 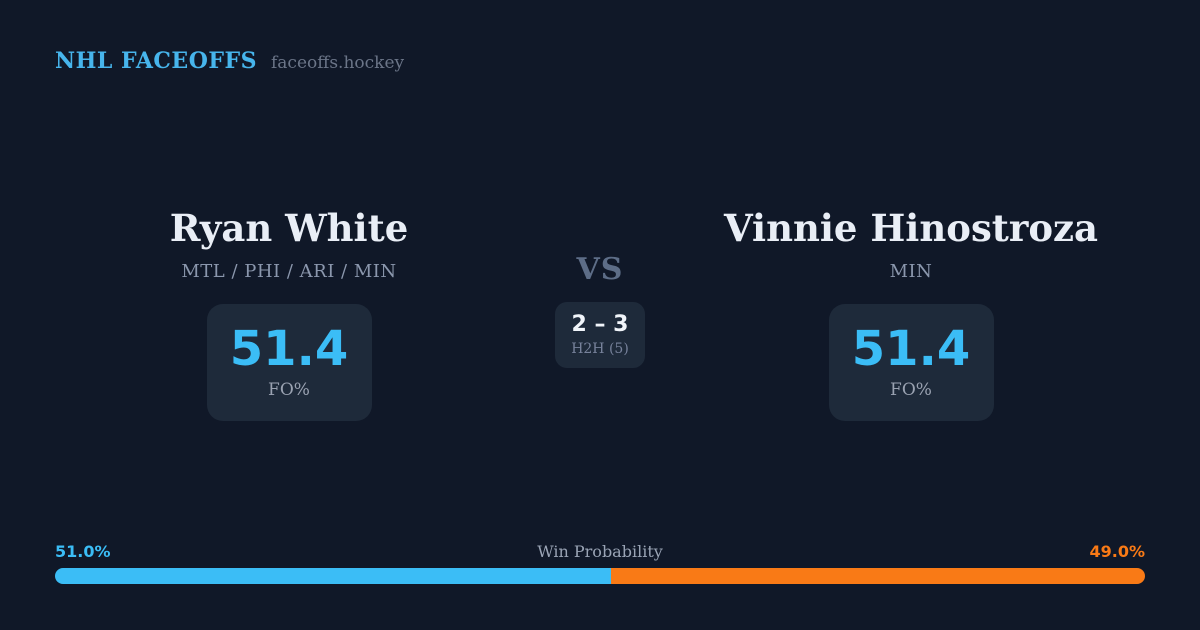 I want to click on player-right-fo-label: FO%, so click(x=911, y=389).